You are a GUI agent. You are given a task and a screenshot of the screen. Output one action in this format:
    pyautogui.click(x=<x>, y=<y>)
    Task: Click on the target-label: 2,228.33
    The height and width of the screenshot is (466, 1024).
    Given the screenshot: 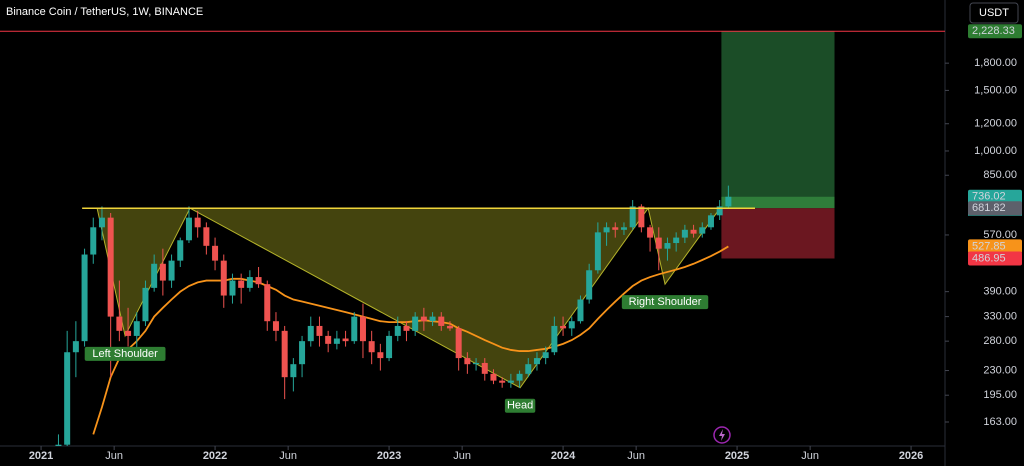 What is the action you would take?
    pyautogui.click(x=993, y=31)
    